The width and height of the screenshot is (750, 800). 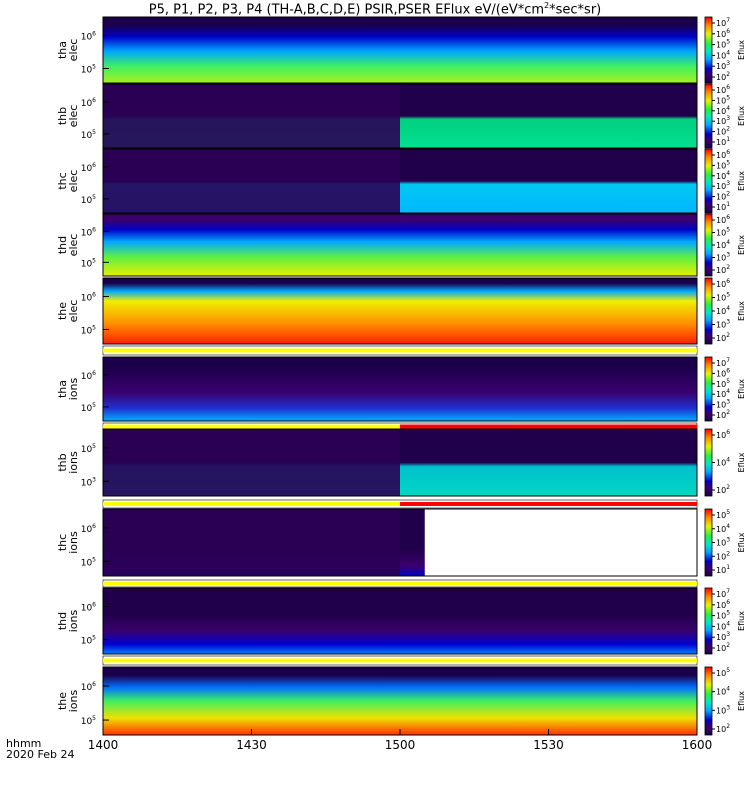 What do you see at coordinates (697, 745) in the screenshot?
I see `xtick-label: 1600` at bounding box center [697, 745].